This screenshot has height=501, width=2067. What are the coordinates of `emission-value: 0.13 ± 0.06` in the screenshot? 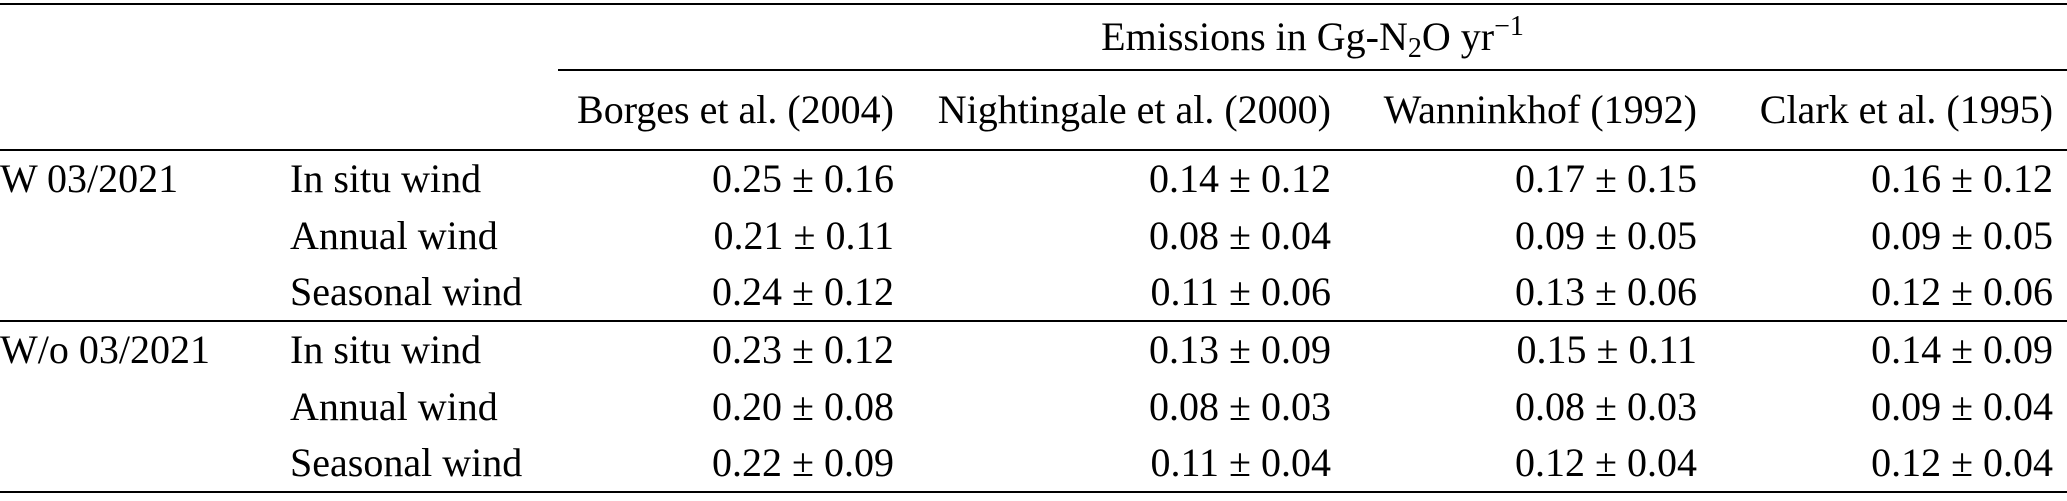 It's located at (1514, 293).